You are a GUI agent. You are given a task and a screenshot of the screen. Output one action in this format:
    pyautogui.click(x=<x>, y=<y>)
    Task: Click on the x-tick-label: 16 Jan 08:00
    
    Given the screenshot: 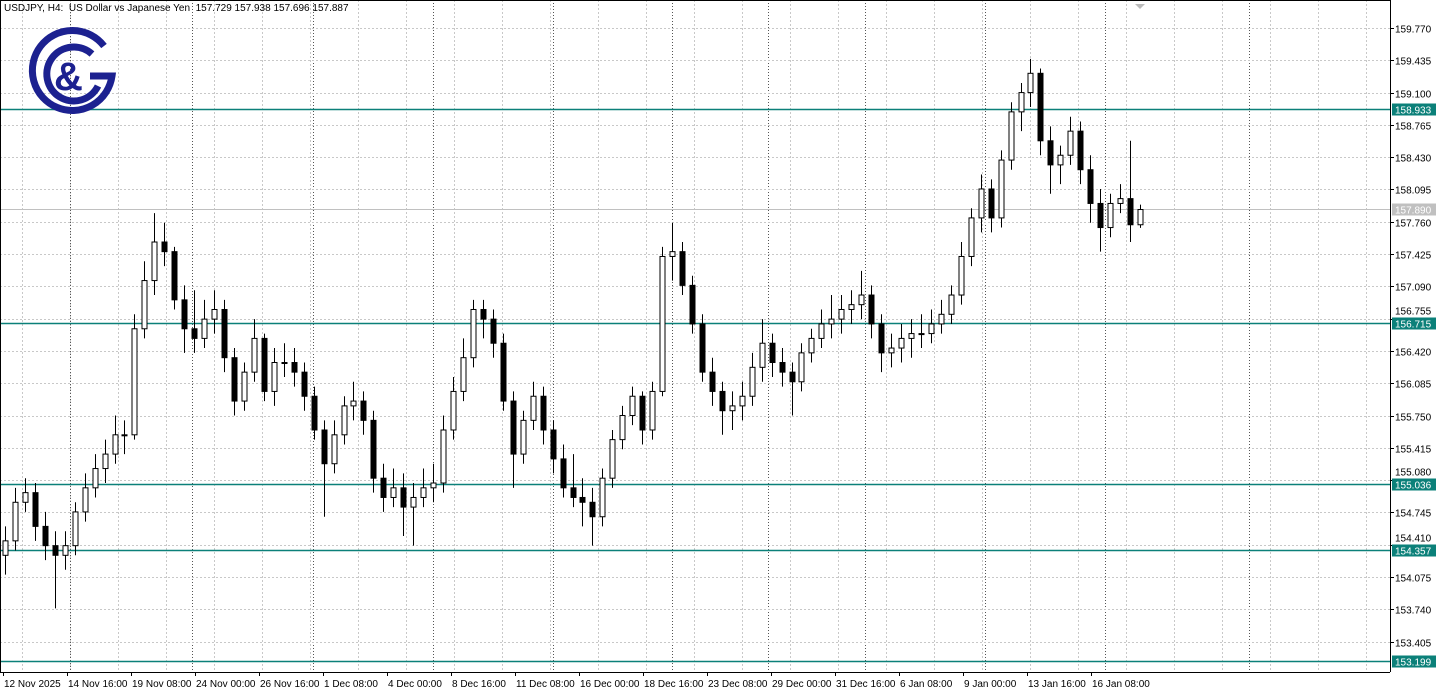 What is the action you would take?
    pyautogui.click(x=1121, y=684)
    